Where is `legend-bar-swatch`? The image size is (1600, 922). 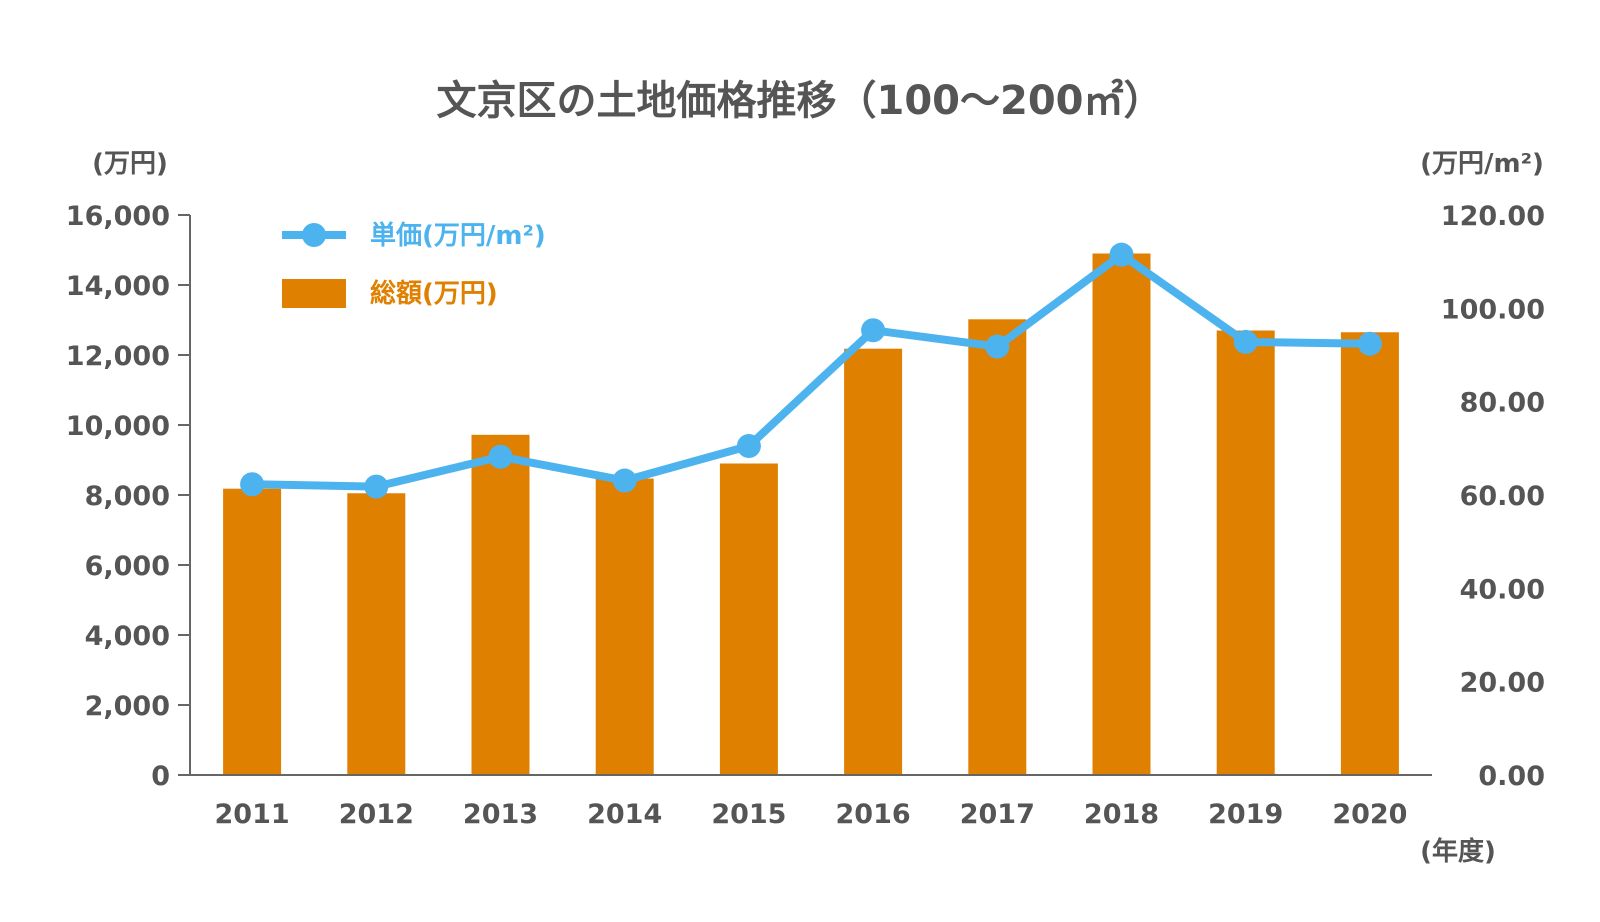
legend-bar-swatch is located at coordinates (314, 293).